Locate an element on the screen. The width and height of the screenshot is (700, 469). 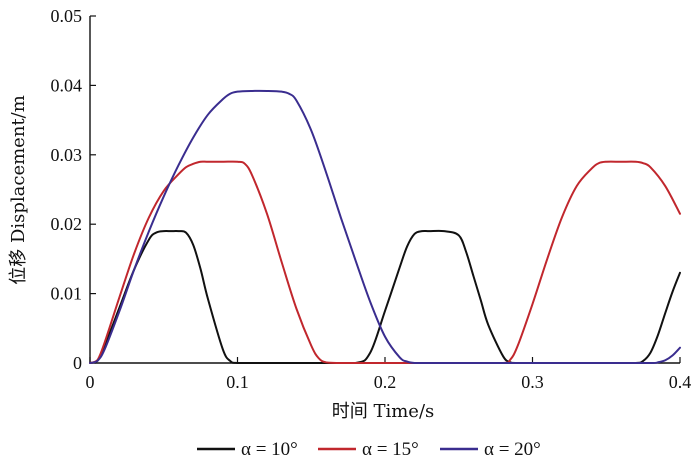
y-tick-label: 0.05 is located at coordinates (67, 16).